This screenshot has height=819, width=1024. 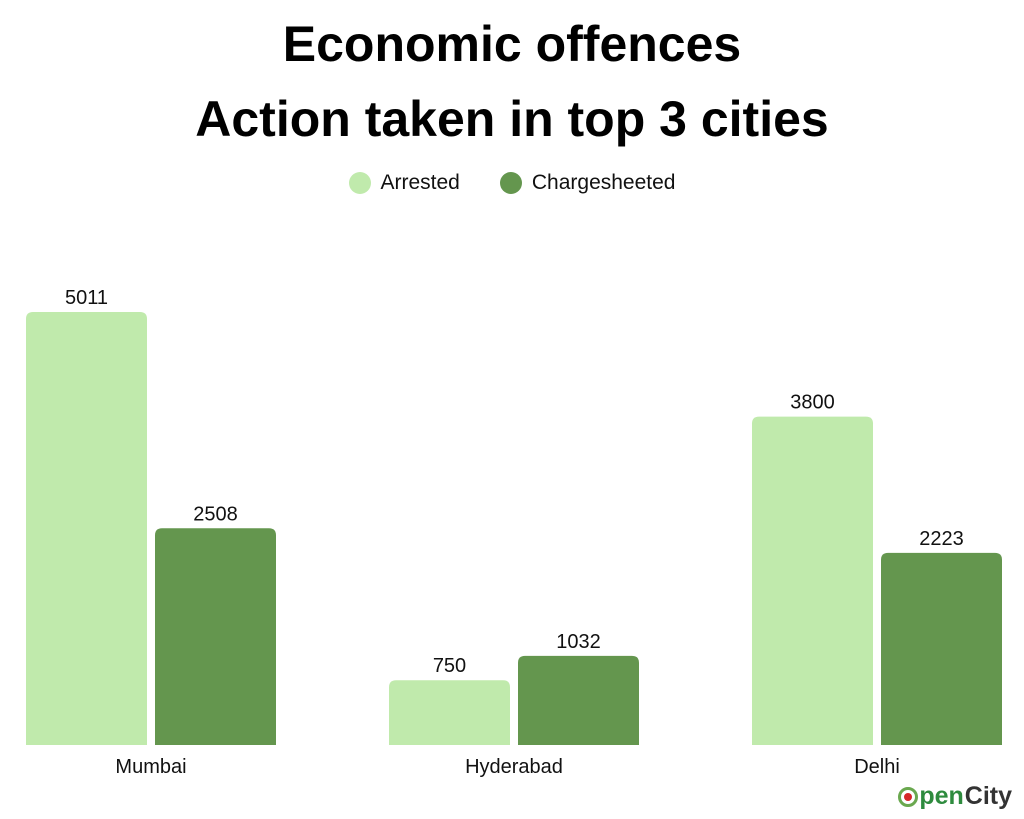 I want to click on x-tick-label-delhi: Delhi, so click(x=877, y=767).